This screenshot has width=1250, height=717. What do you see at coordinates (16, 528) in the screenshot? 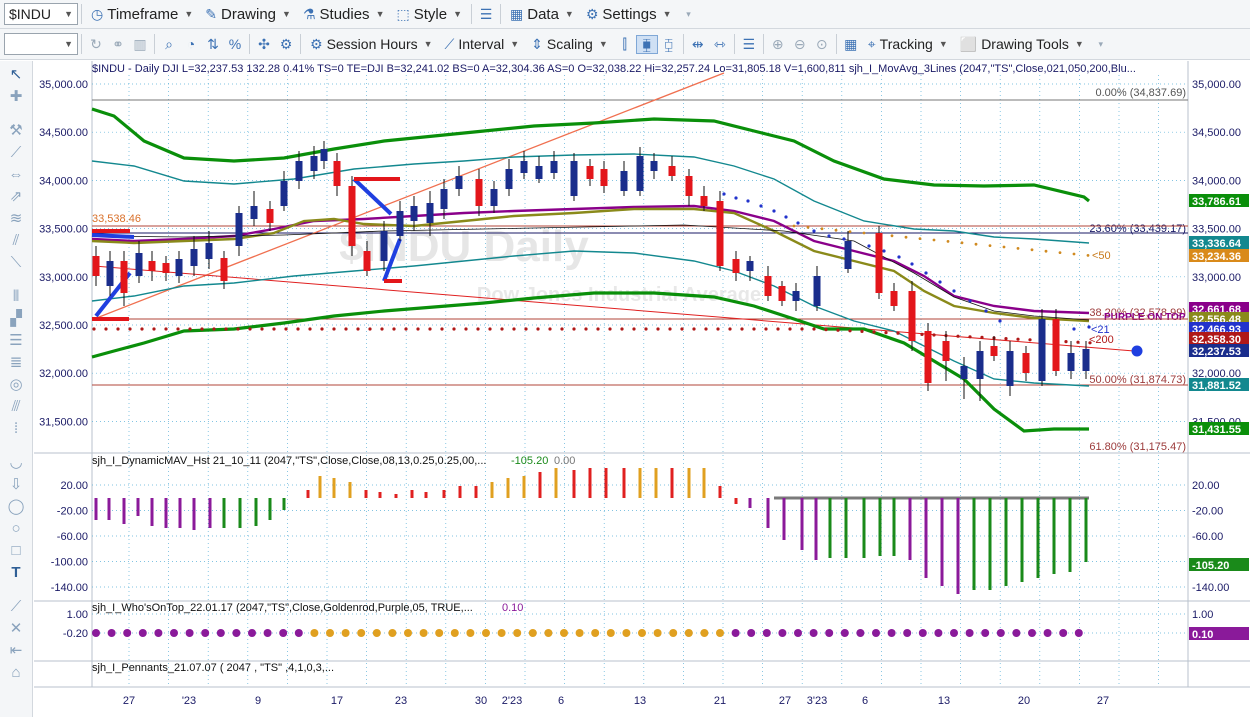
I see `circle-icon: ○` at bounding box center [16, 528].